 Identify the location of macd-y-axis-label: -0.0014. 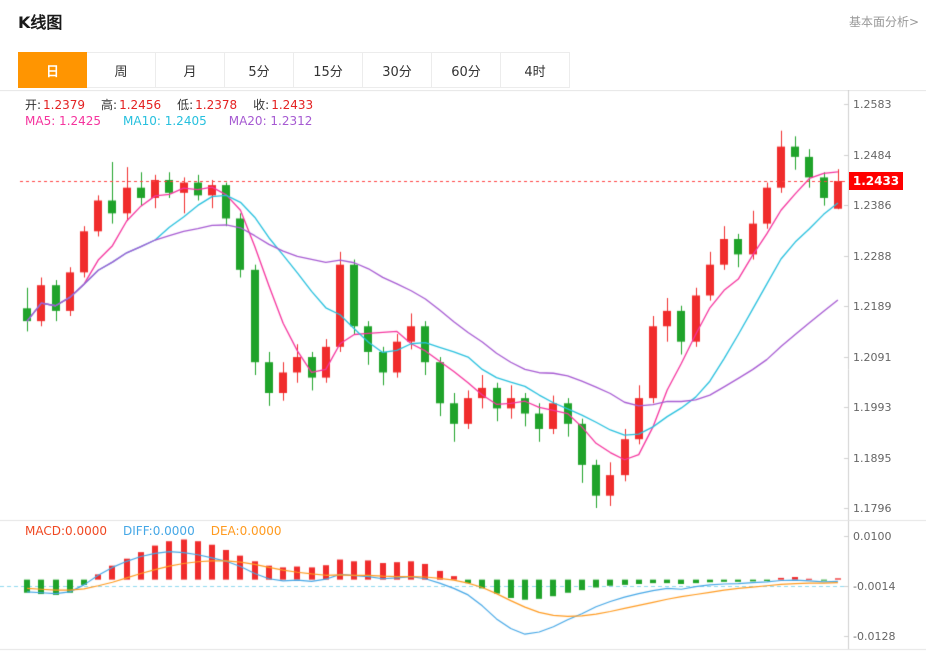
(874, 586).